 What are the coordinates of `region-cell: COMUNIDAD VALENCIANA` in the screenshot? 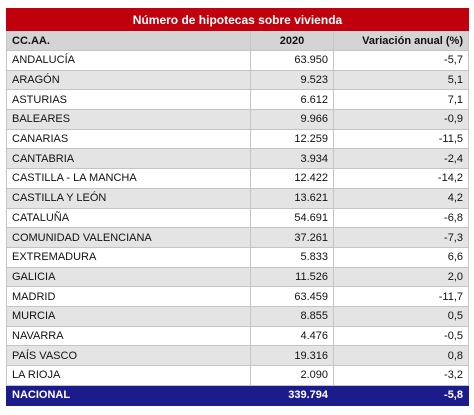 It's located at (128, 237).